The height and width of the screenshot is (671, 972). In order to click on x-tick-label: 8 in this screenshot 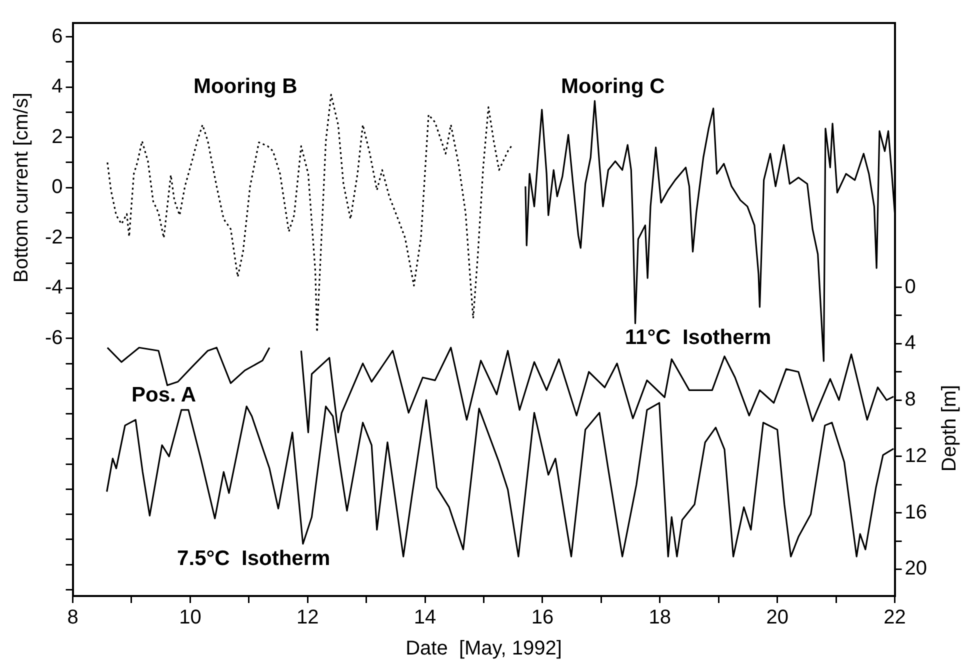, I will do `click(72, 617)`.